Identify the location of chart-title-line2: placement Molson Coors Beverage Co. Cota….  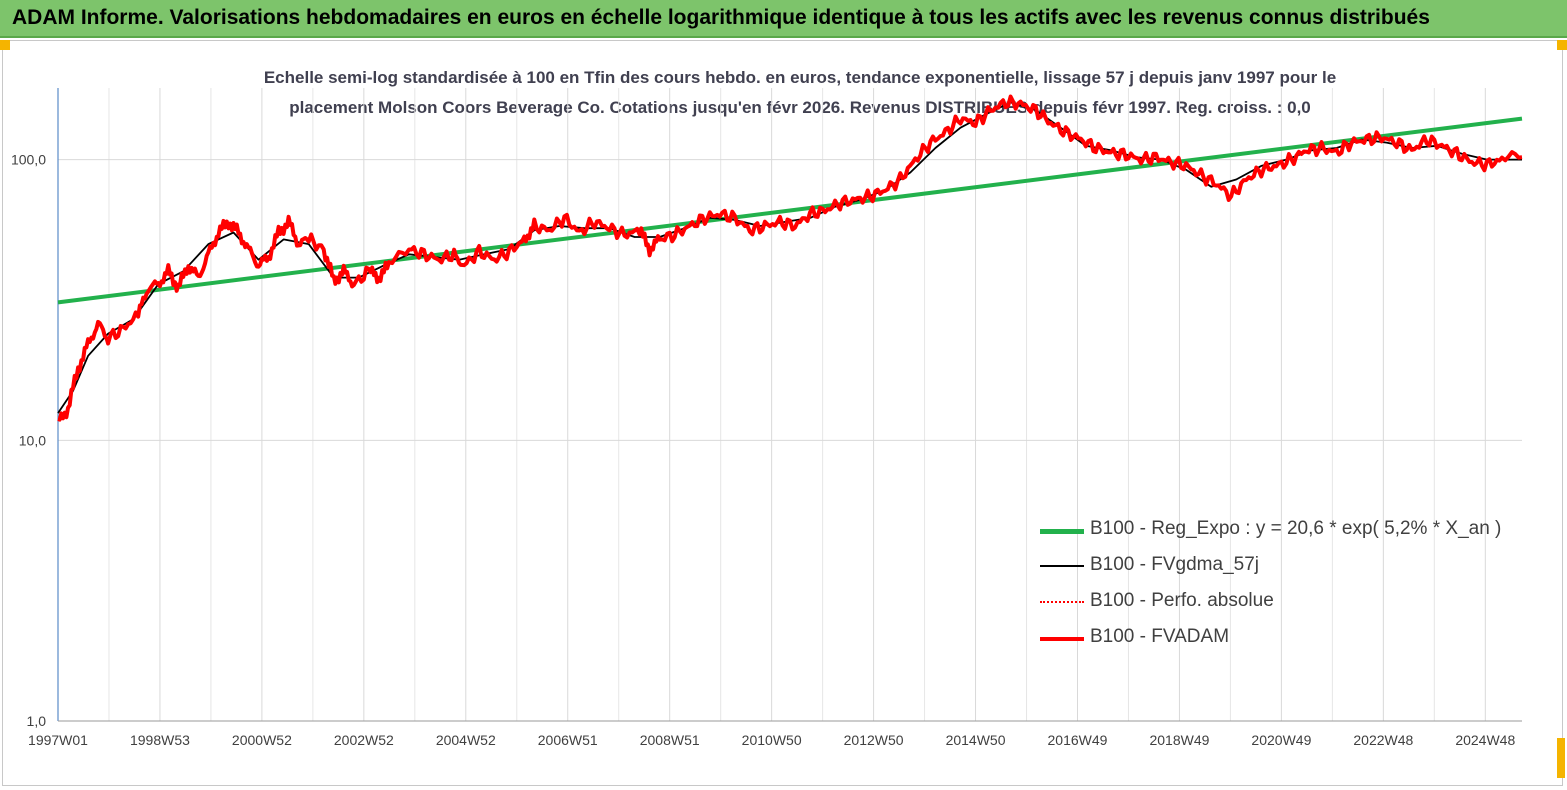
(800, 107).